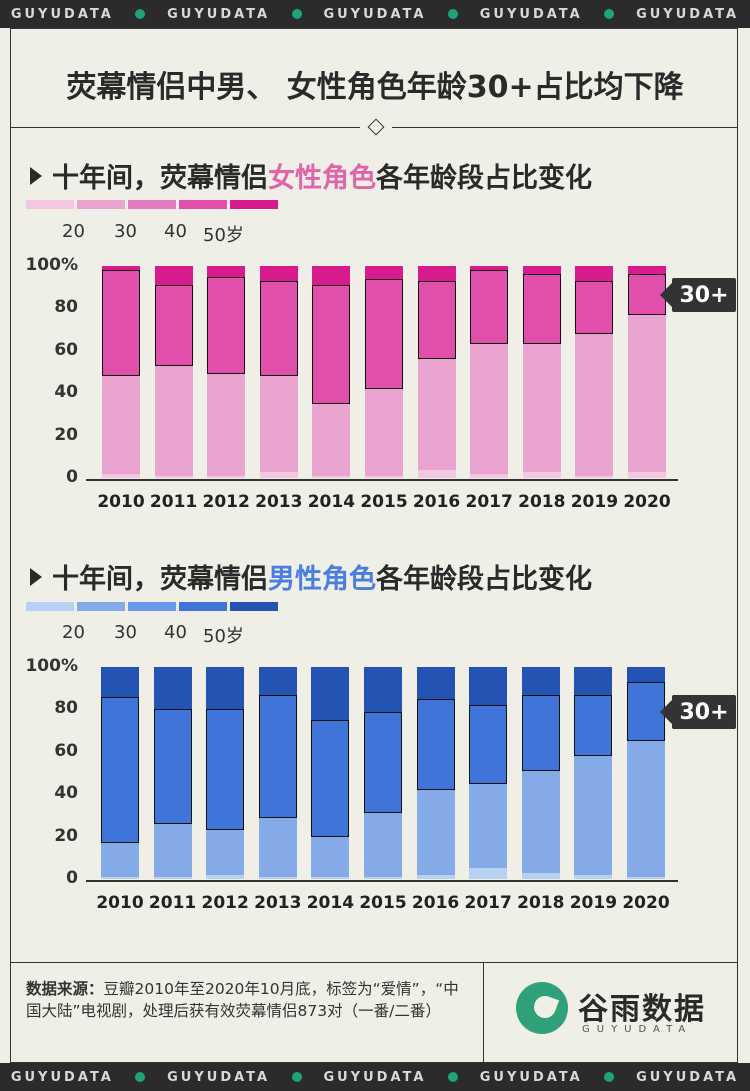 This screenshot has width=750, height=1091. Describe the element at coordinates (175, 231) in the screenshot. I see `legend-label: 40` at that location.